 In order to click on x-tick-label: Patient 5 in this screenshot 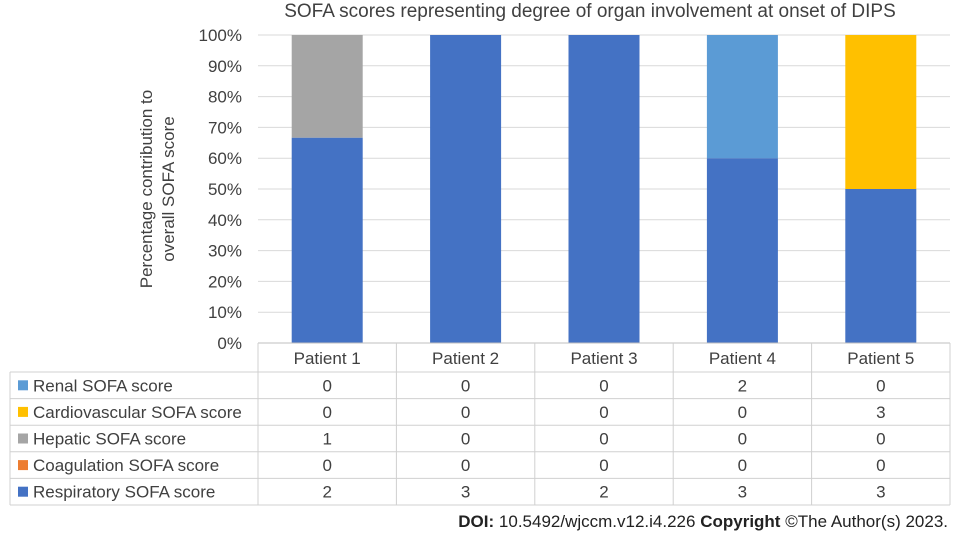, I will do `click(880, 358)`.